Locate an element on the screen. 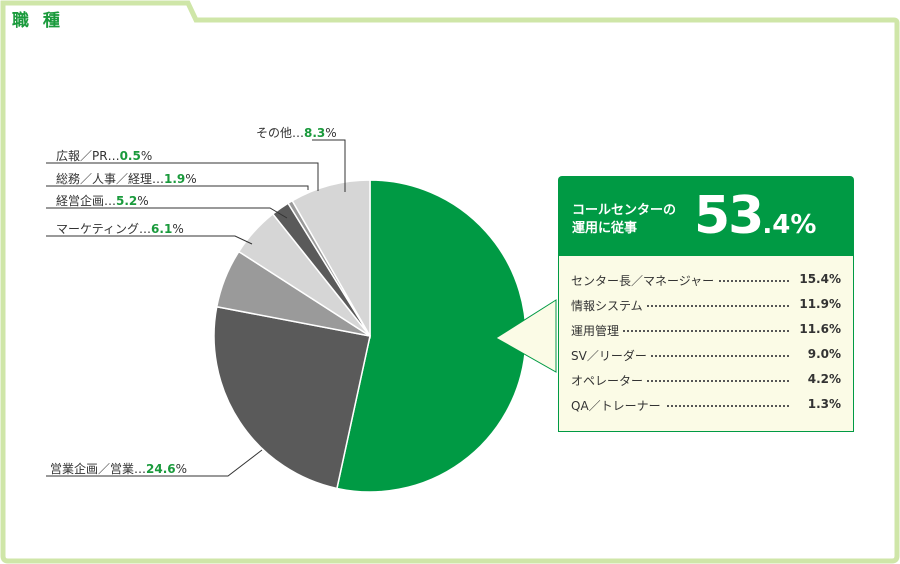 The height and width of the screenshot is (564, 900). breakdown-row: 情報システム 11.9% is located at coordinates (706, 305).